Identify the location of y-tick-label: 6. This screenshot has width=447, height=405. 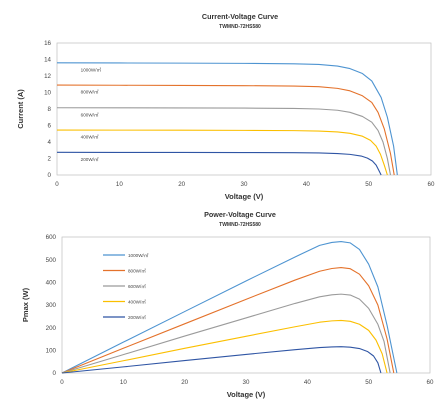
(50, 126).